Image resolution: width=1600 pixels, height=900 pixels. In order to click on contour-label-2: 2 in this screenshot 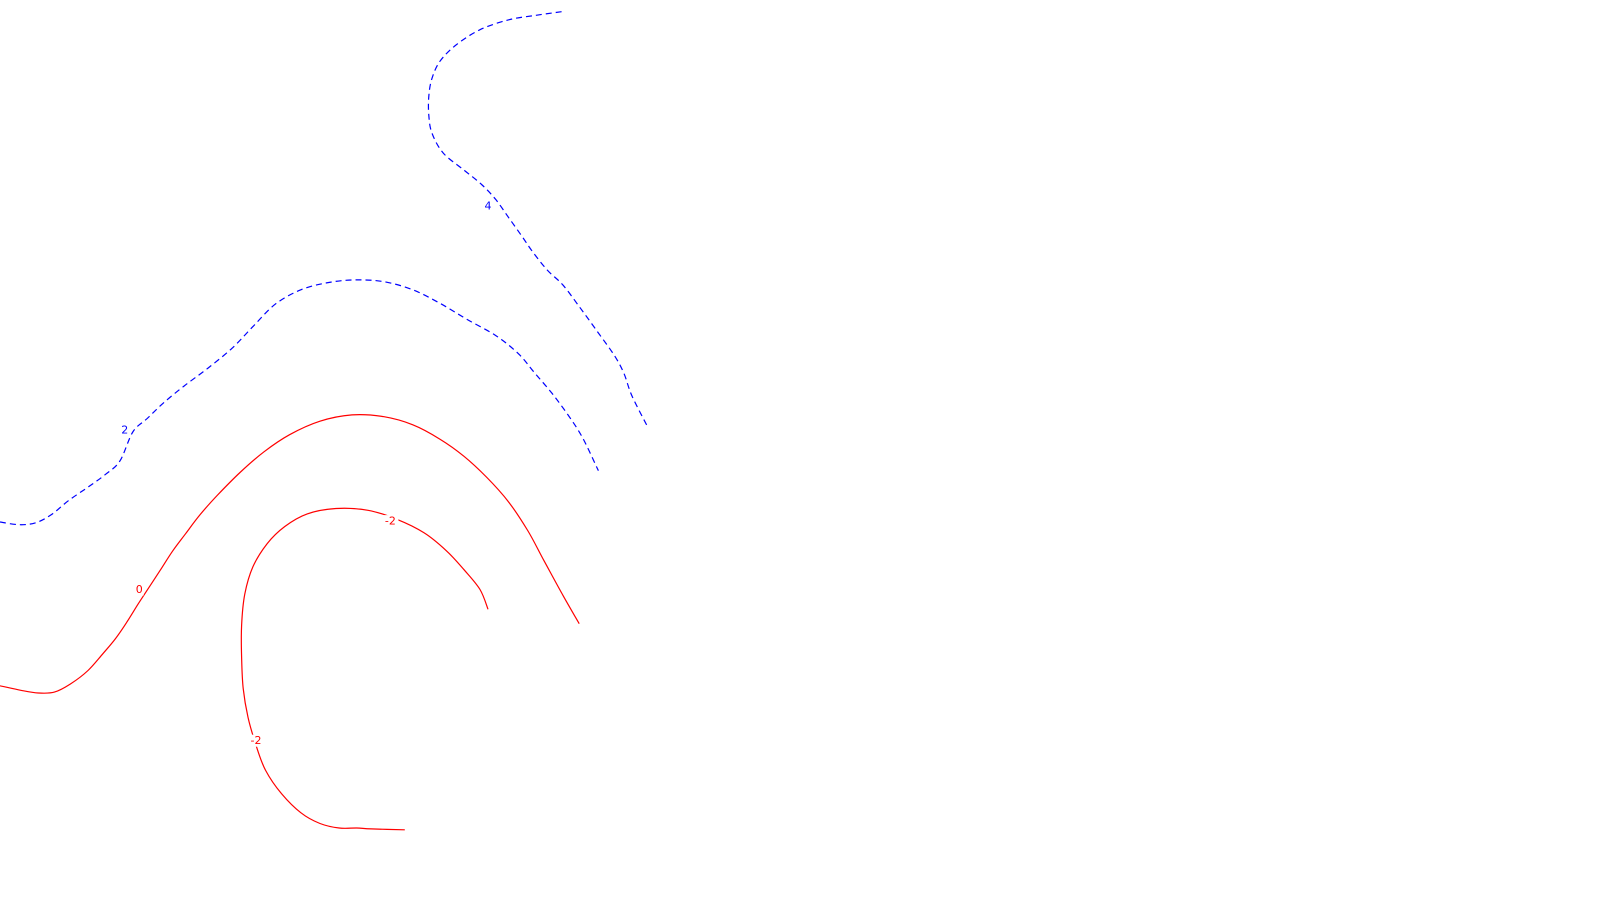, I will do `click(125, 430)`.